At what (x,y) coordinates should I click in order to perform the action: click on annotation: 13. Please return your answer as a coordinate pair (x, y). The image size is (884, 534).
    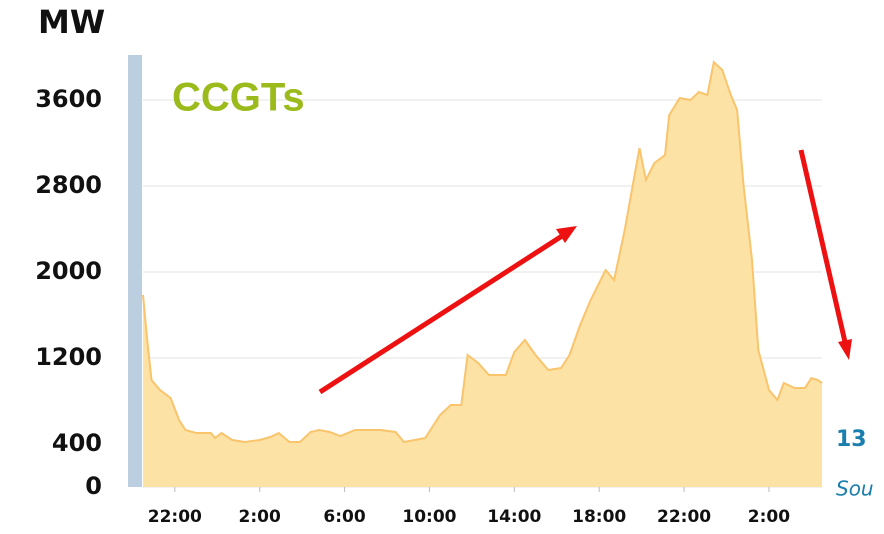
    Looking at the image, I should click on (851, 439).